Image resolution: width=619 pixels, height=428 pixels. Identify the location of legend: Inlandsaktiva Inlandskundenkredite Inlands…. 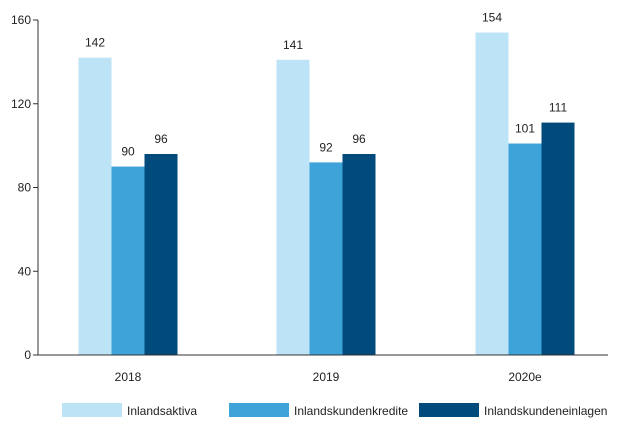
(334, 410).